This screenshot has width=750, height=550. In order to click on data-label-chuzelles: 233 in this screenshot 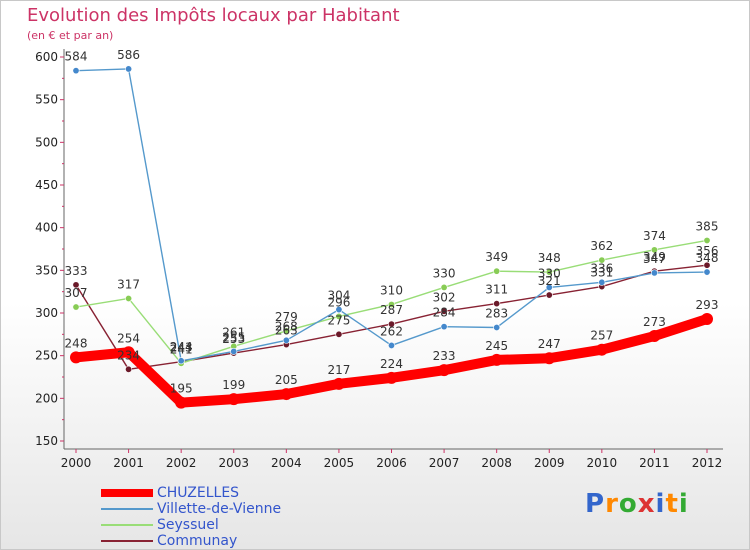, I will do `click(444, 356)`.